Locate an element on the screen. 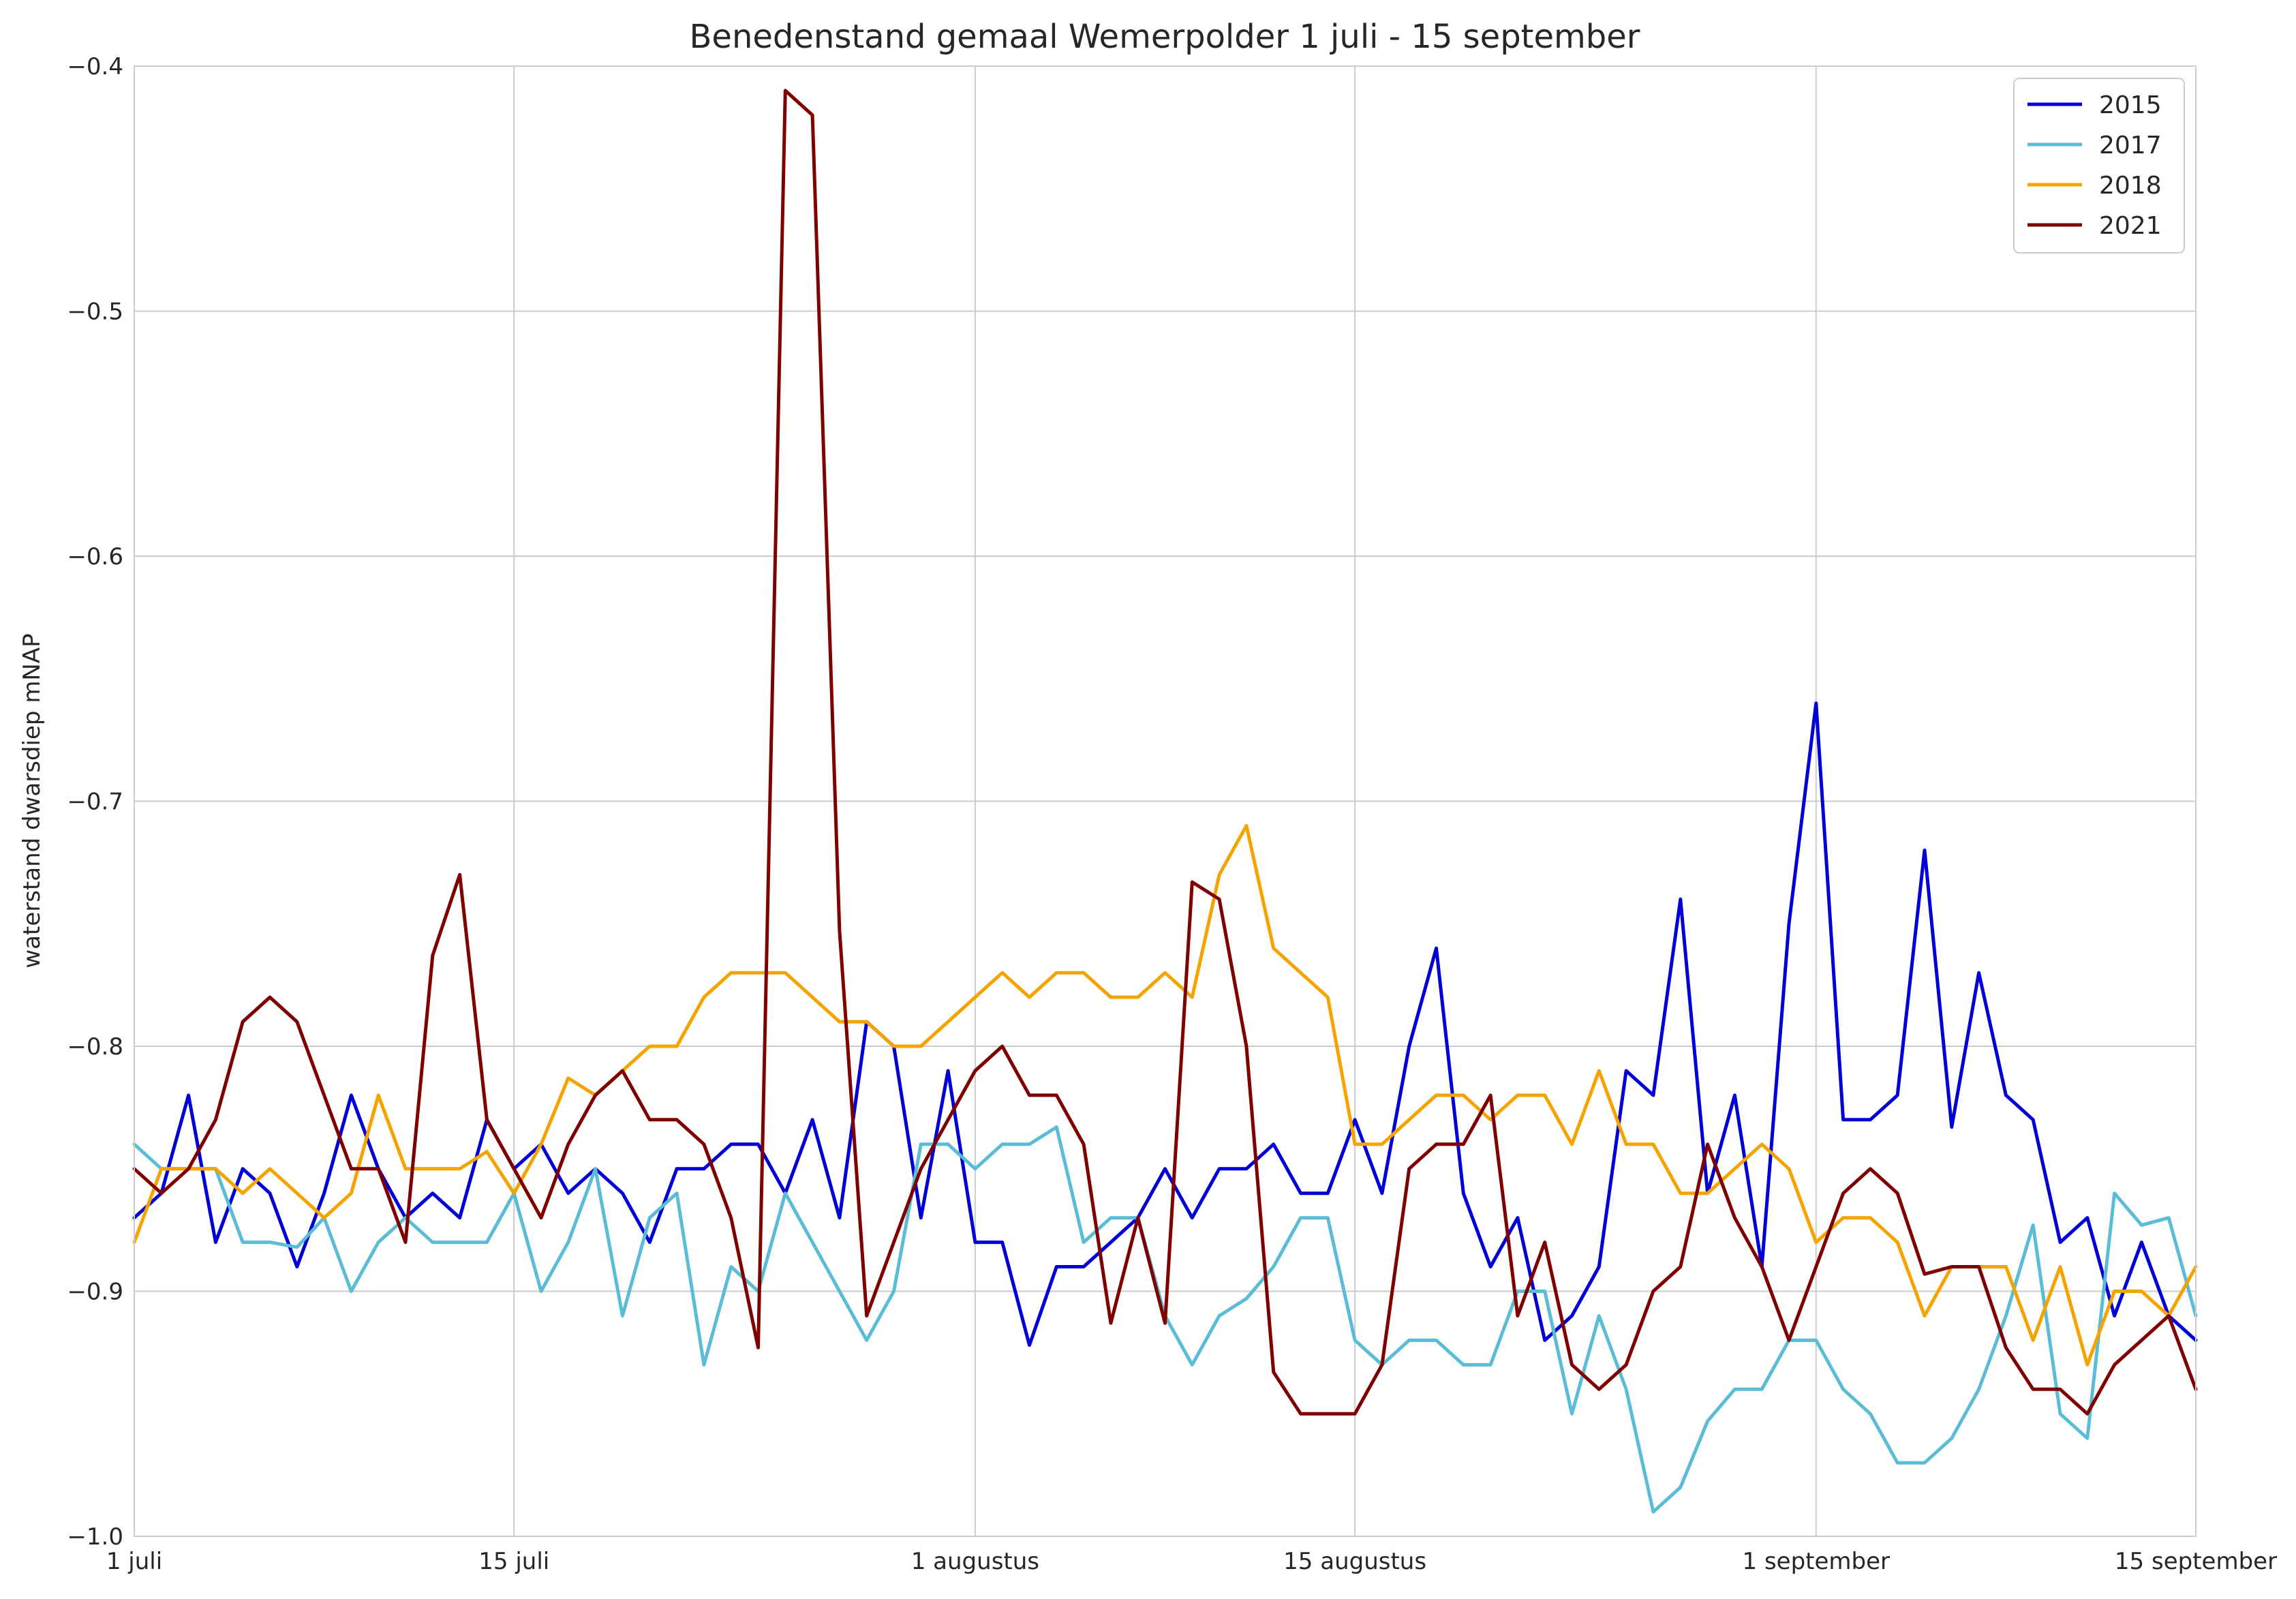 This screenshot has height=1599, width=2296. y-axis-ticks: −1.0 −0.9 −0.8 −0.7 −0.6 −0.5 −0.4 is located at coordinates (95, 802).